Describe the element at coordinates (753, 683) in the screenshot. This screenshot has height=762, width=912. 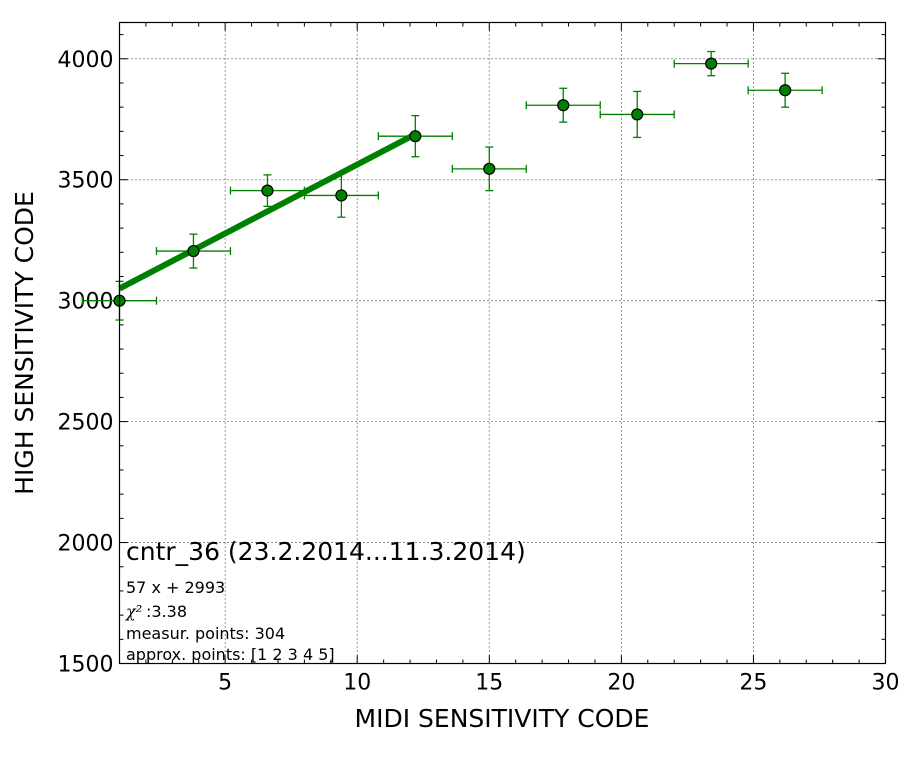
I see `x-tick-label: 25` at that location.